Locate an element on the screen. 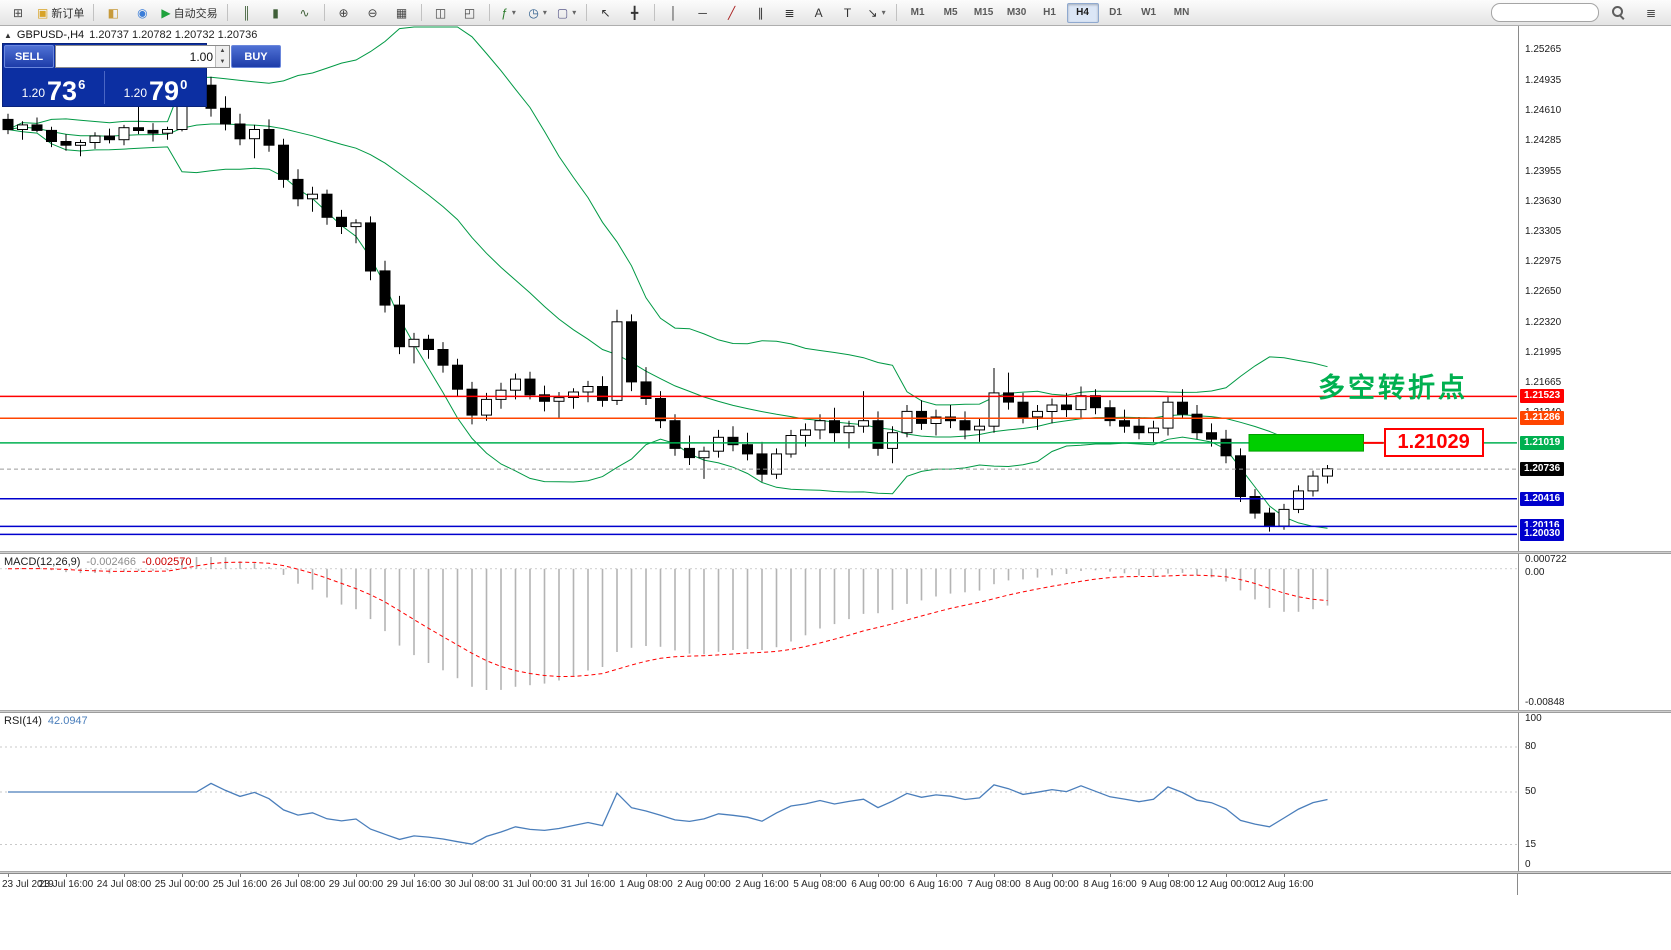 The image size is (1671, 950). chinese-annotation: 多空转折点 is located at coordinates (1393, 388).